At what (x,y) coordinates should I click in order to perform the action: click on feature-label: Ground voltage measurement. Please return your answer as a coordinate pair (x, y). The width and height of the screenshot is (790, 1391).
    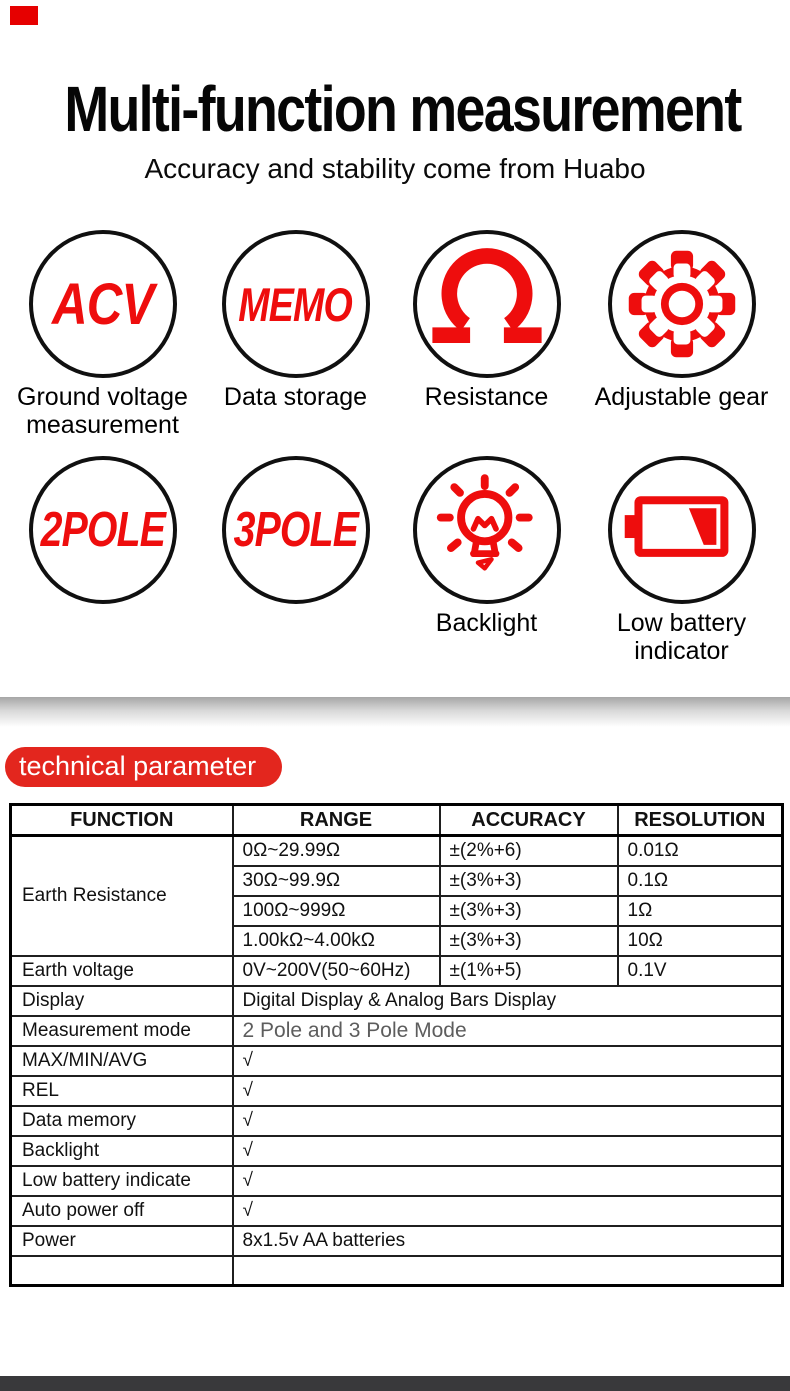
    Looking at the image, I should click on (102, 411).